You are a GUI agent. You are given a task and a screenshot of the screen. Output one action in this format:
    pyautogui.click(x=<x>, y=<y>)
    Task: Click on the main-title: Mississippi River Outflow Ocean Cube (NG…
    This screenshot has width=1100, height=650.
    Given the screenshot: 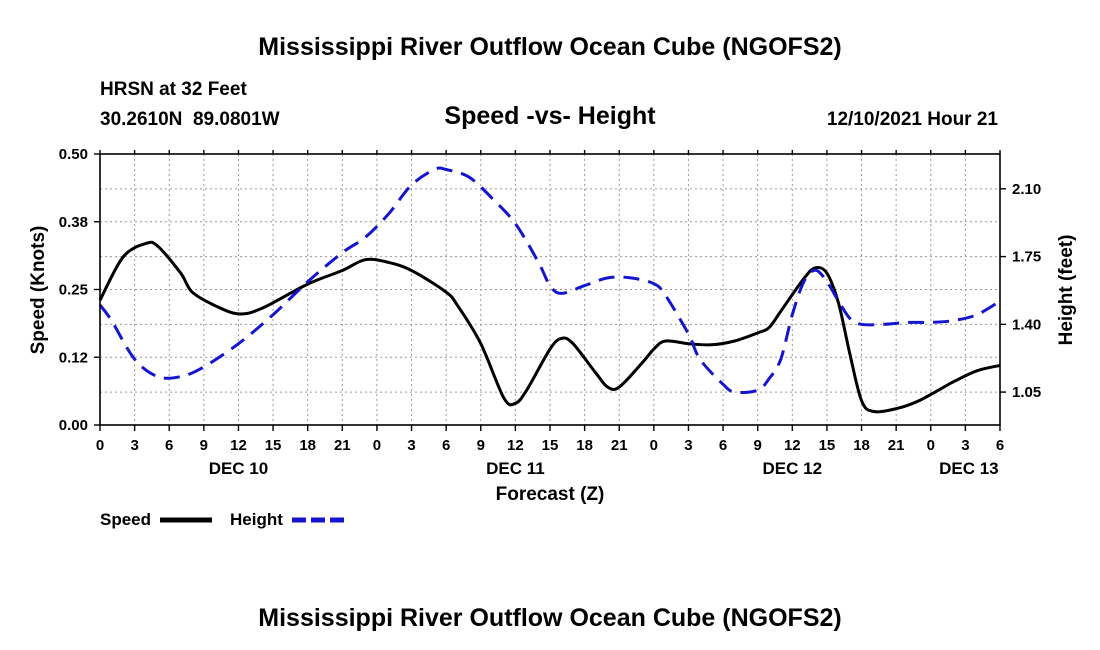 What is the action you would take?
    pyautogui.click(x=549, y=47)
    